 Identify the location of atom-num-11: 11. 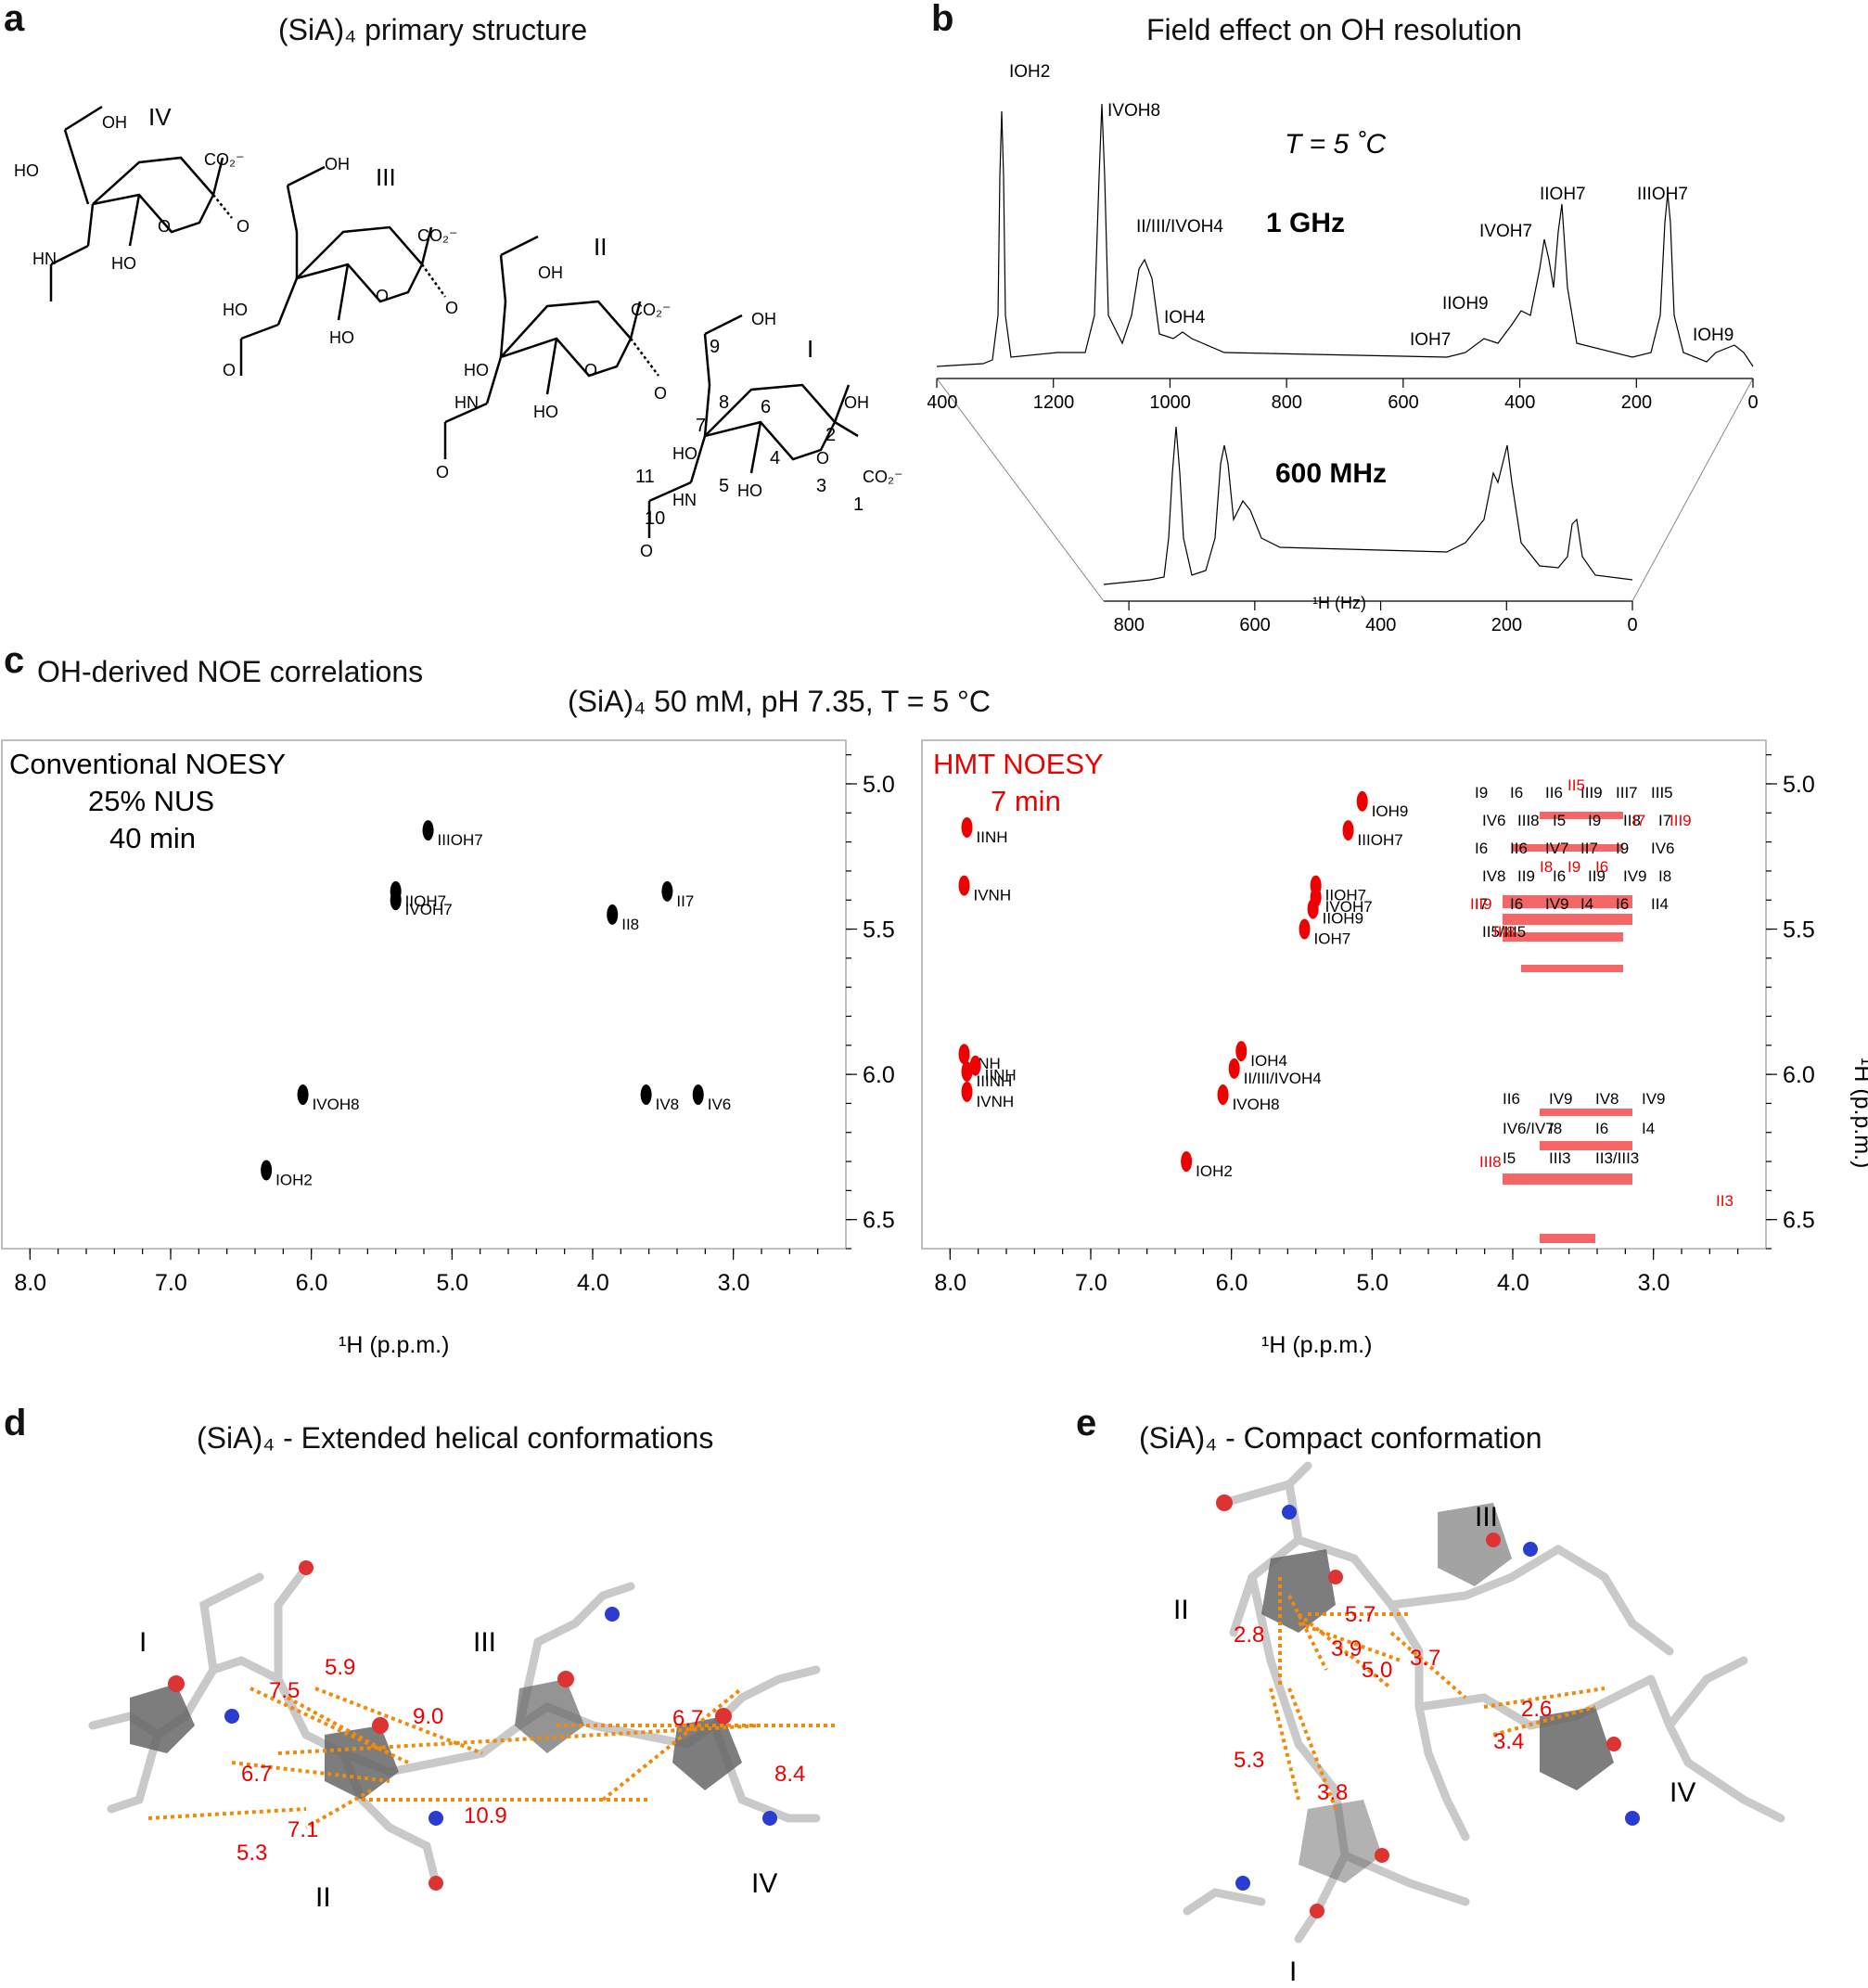
(645, 477).